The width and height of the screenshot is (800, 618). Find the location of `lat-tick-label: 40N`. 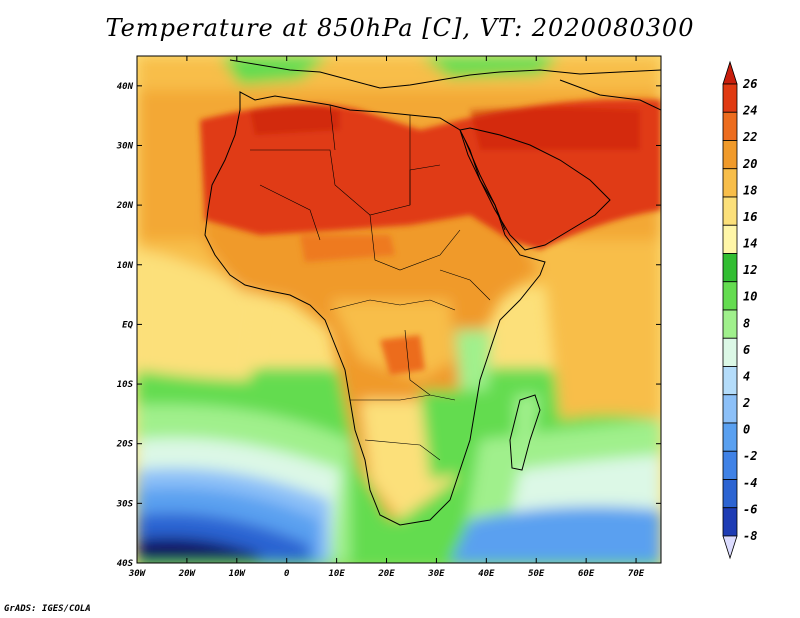

lat-tick-label: 40N is located at coordinates (125, 87).